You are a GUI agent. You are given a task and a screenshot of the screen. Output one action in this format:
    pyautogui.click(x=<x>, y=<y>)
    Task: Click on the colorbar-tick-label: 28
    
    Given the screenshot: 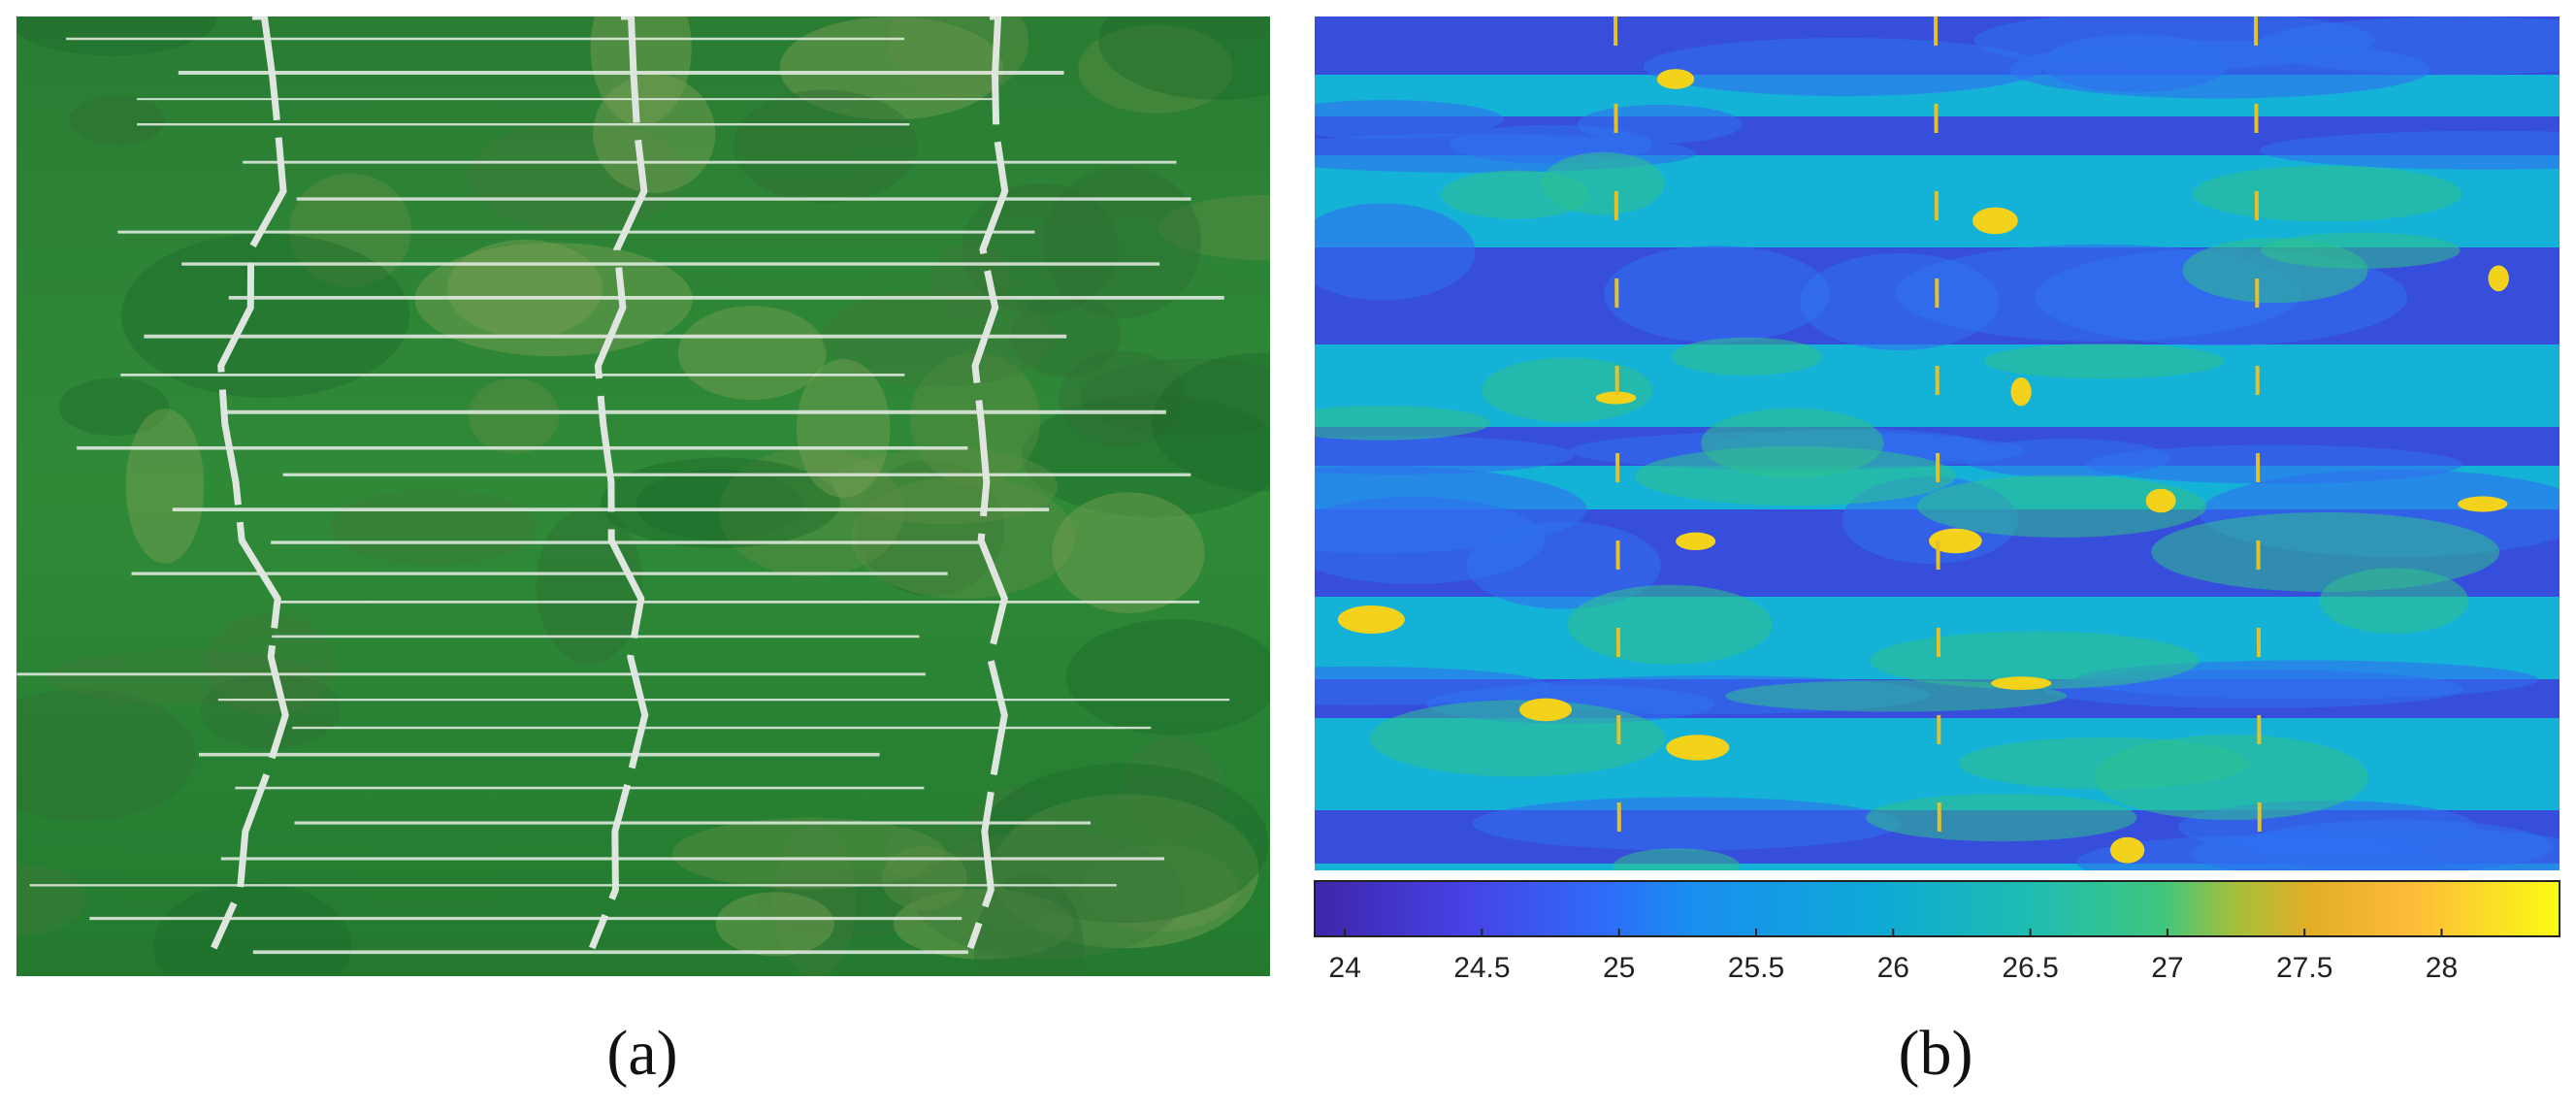 What is the action you would take?
    pyautogui.click(x=2442, y=968)
    